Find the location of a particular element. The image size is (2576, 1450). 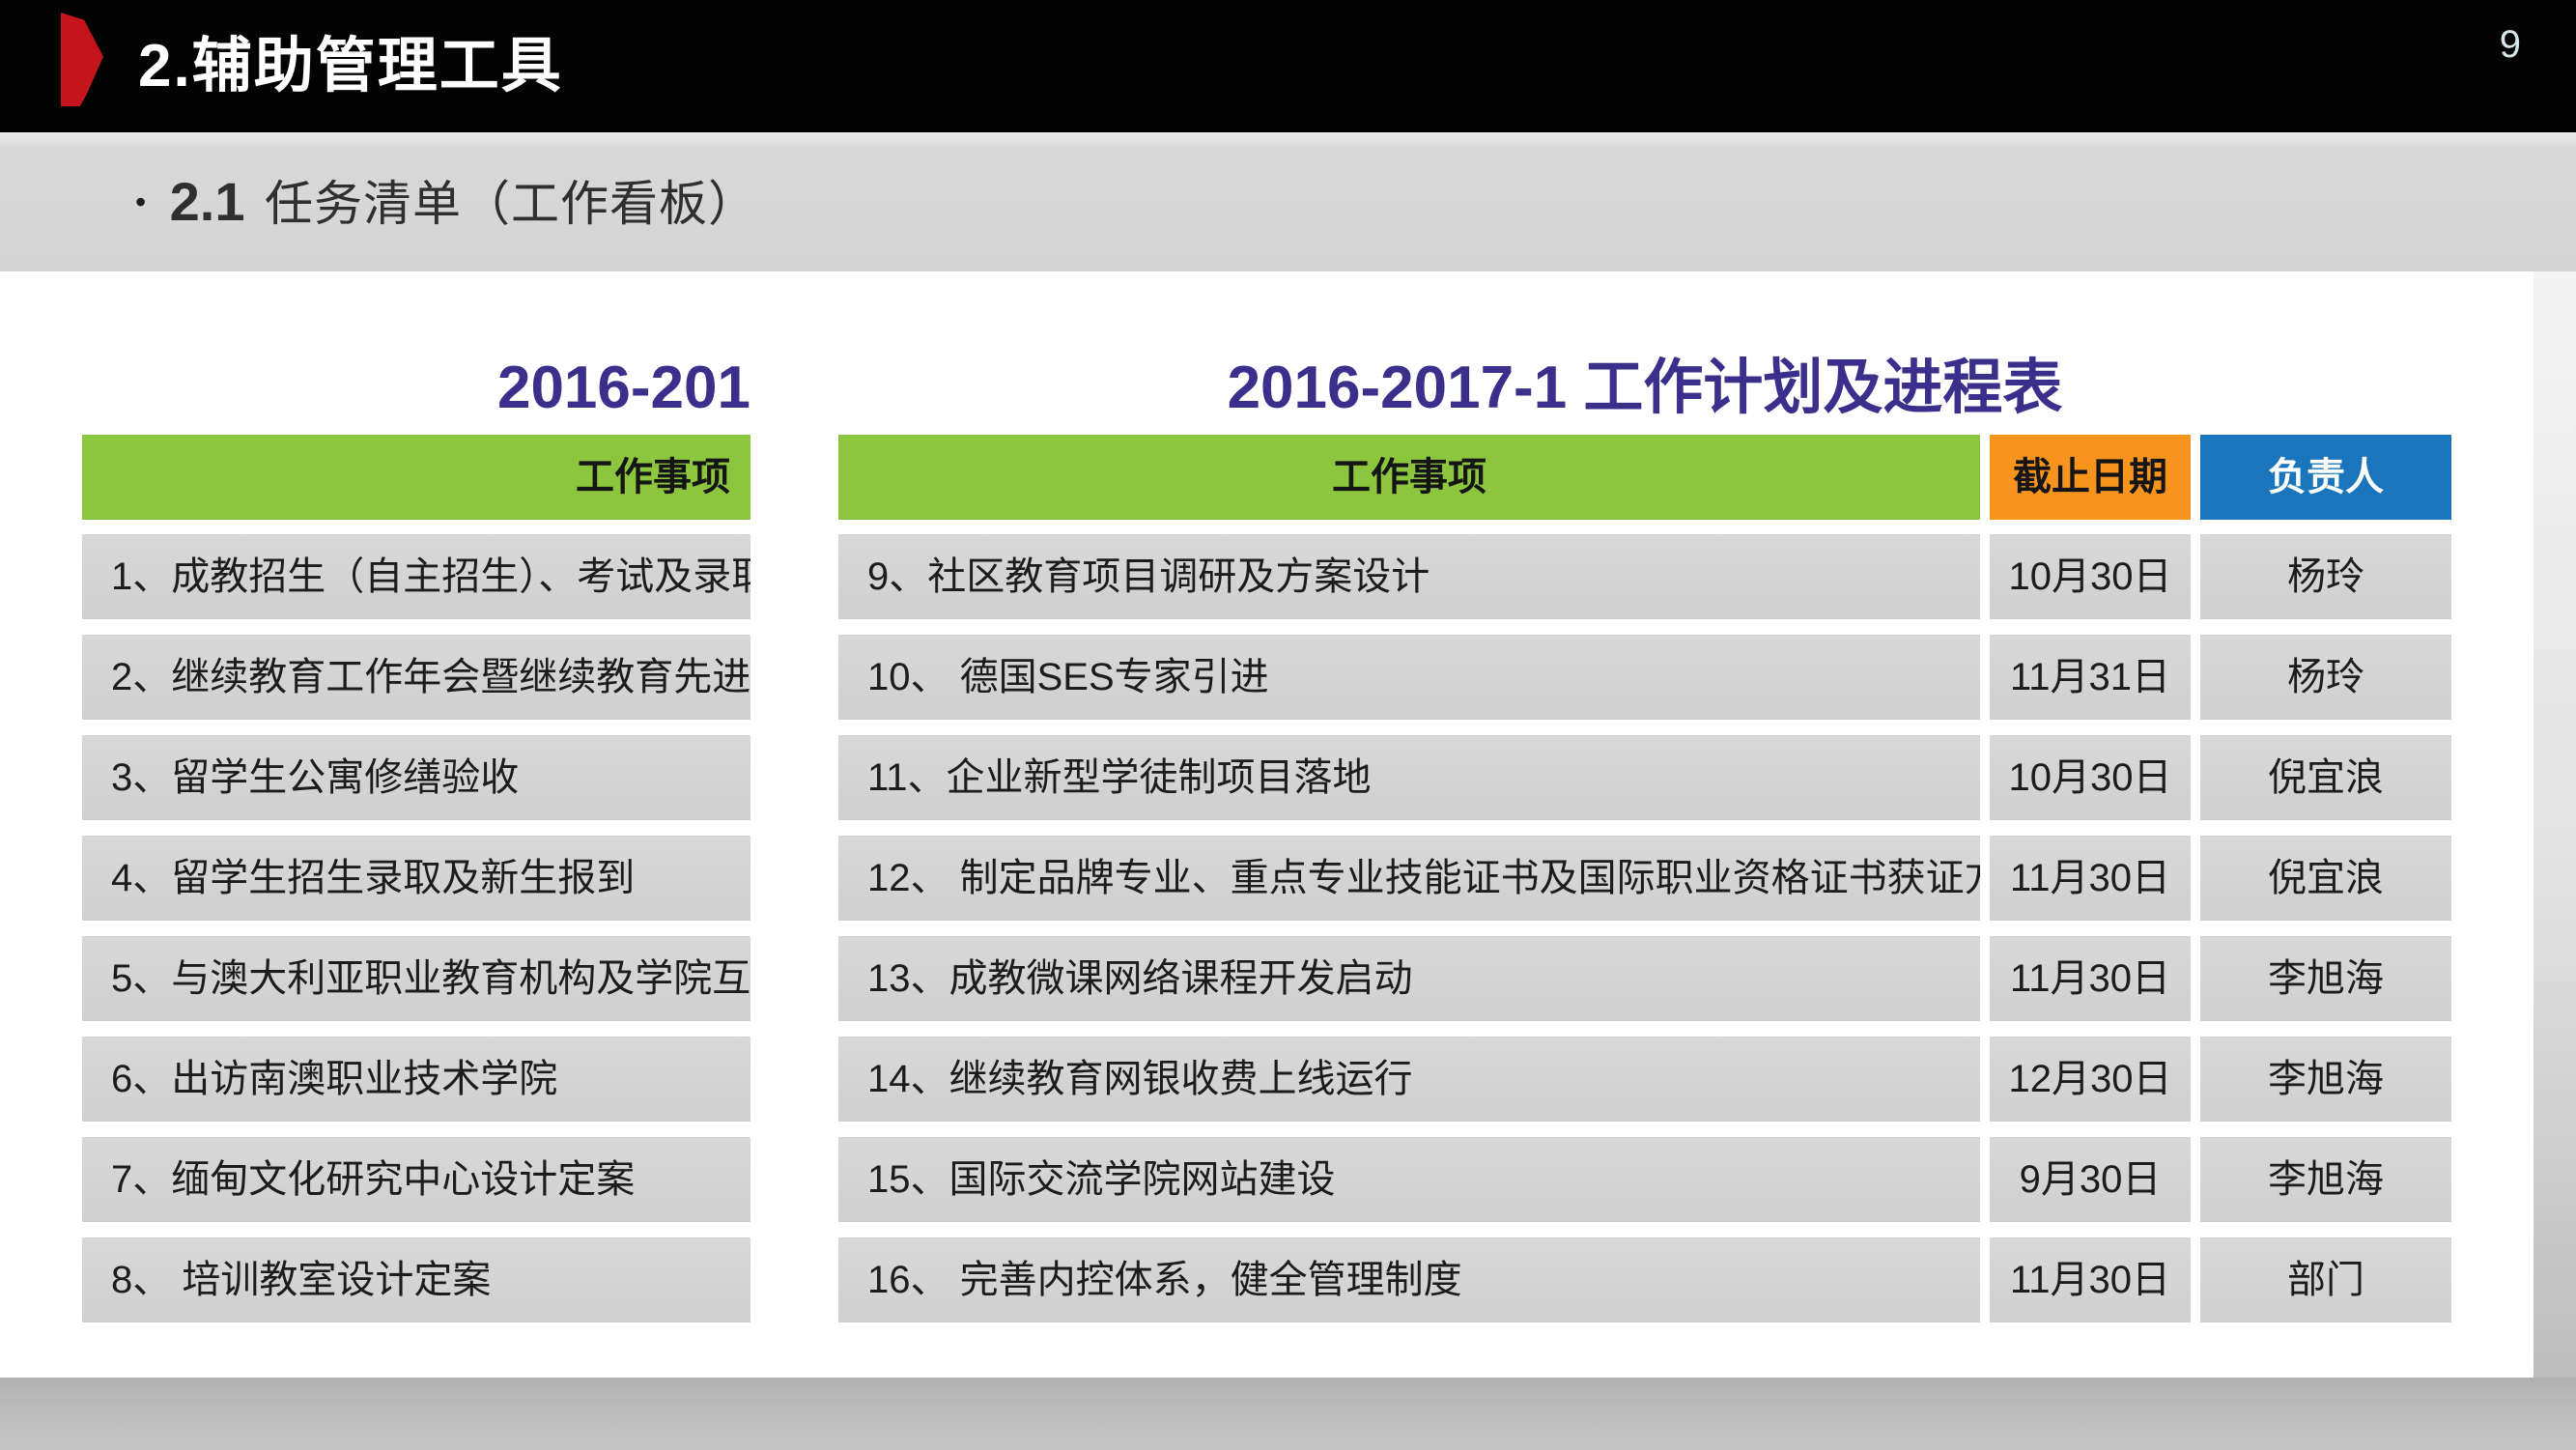

task-row: 8、 培训教室设计定案 is located at coordinates (416, 1280).